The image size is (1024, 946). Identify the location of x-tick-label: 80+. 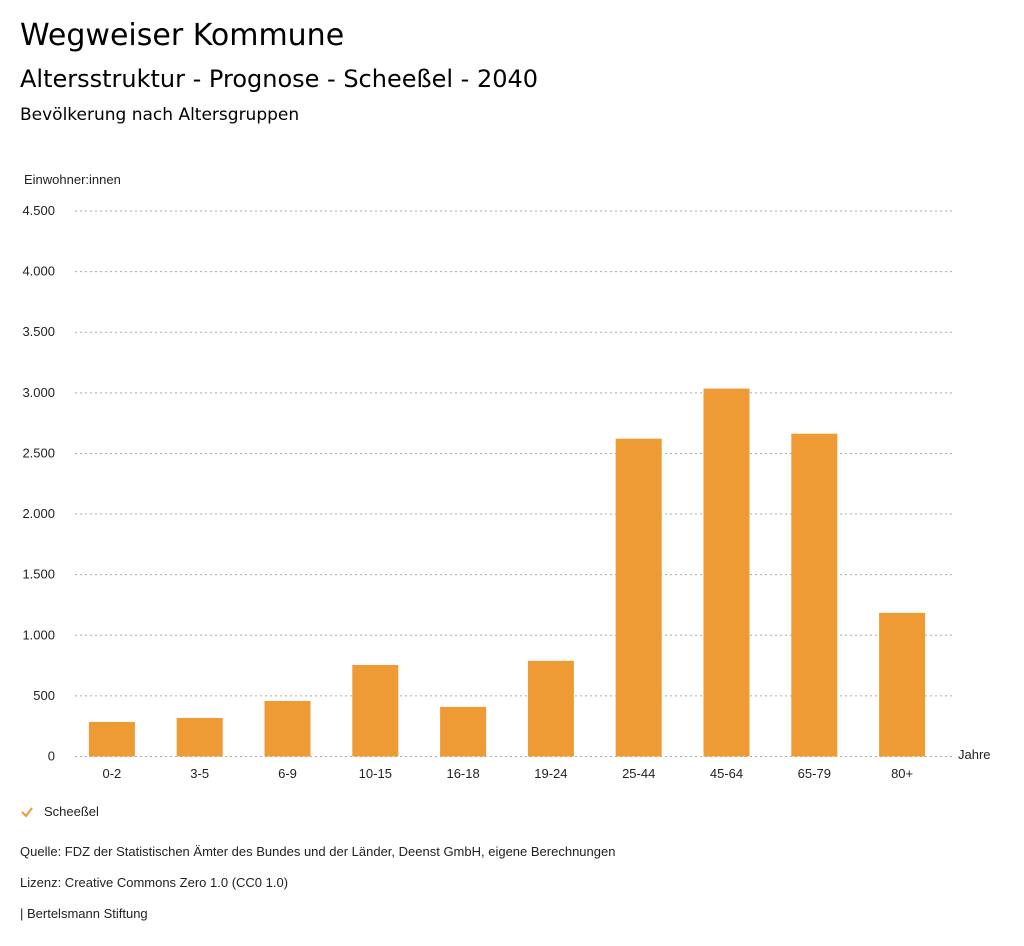
(902, 773).